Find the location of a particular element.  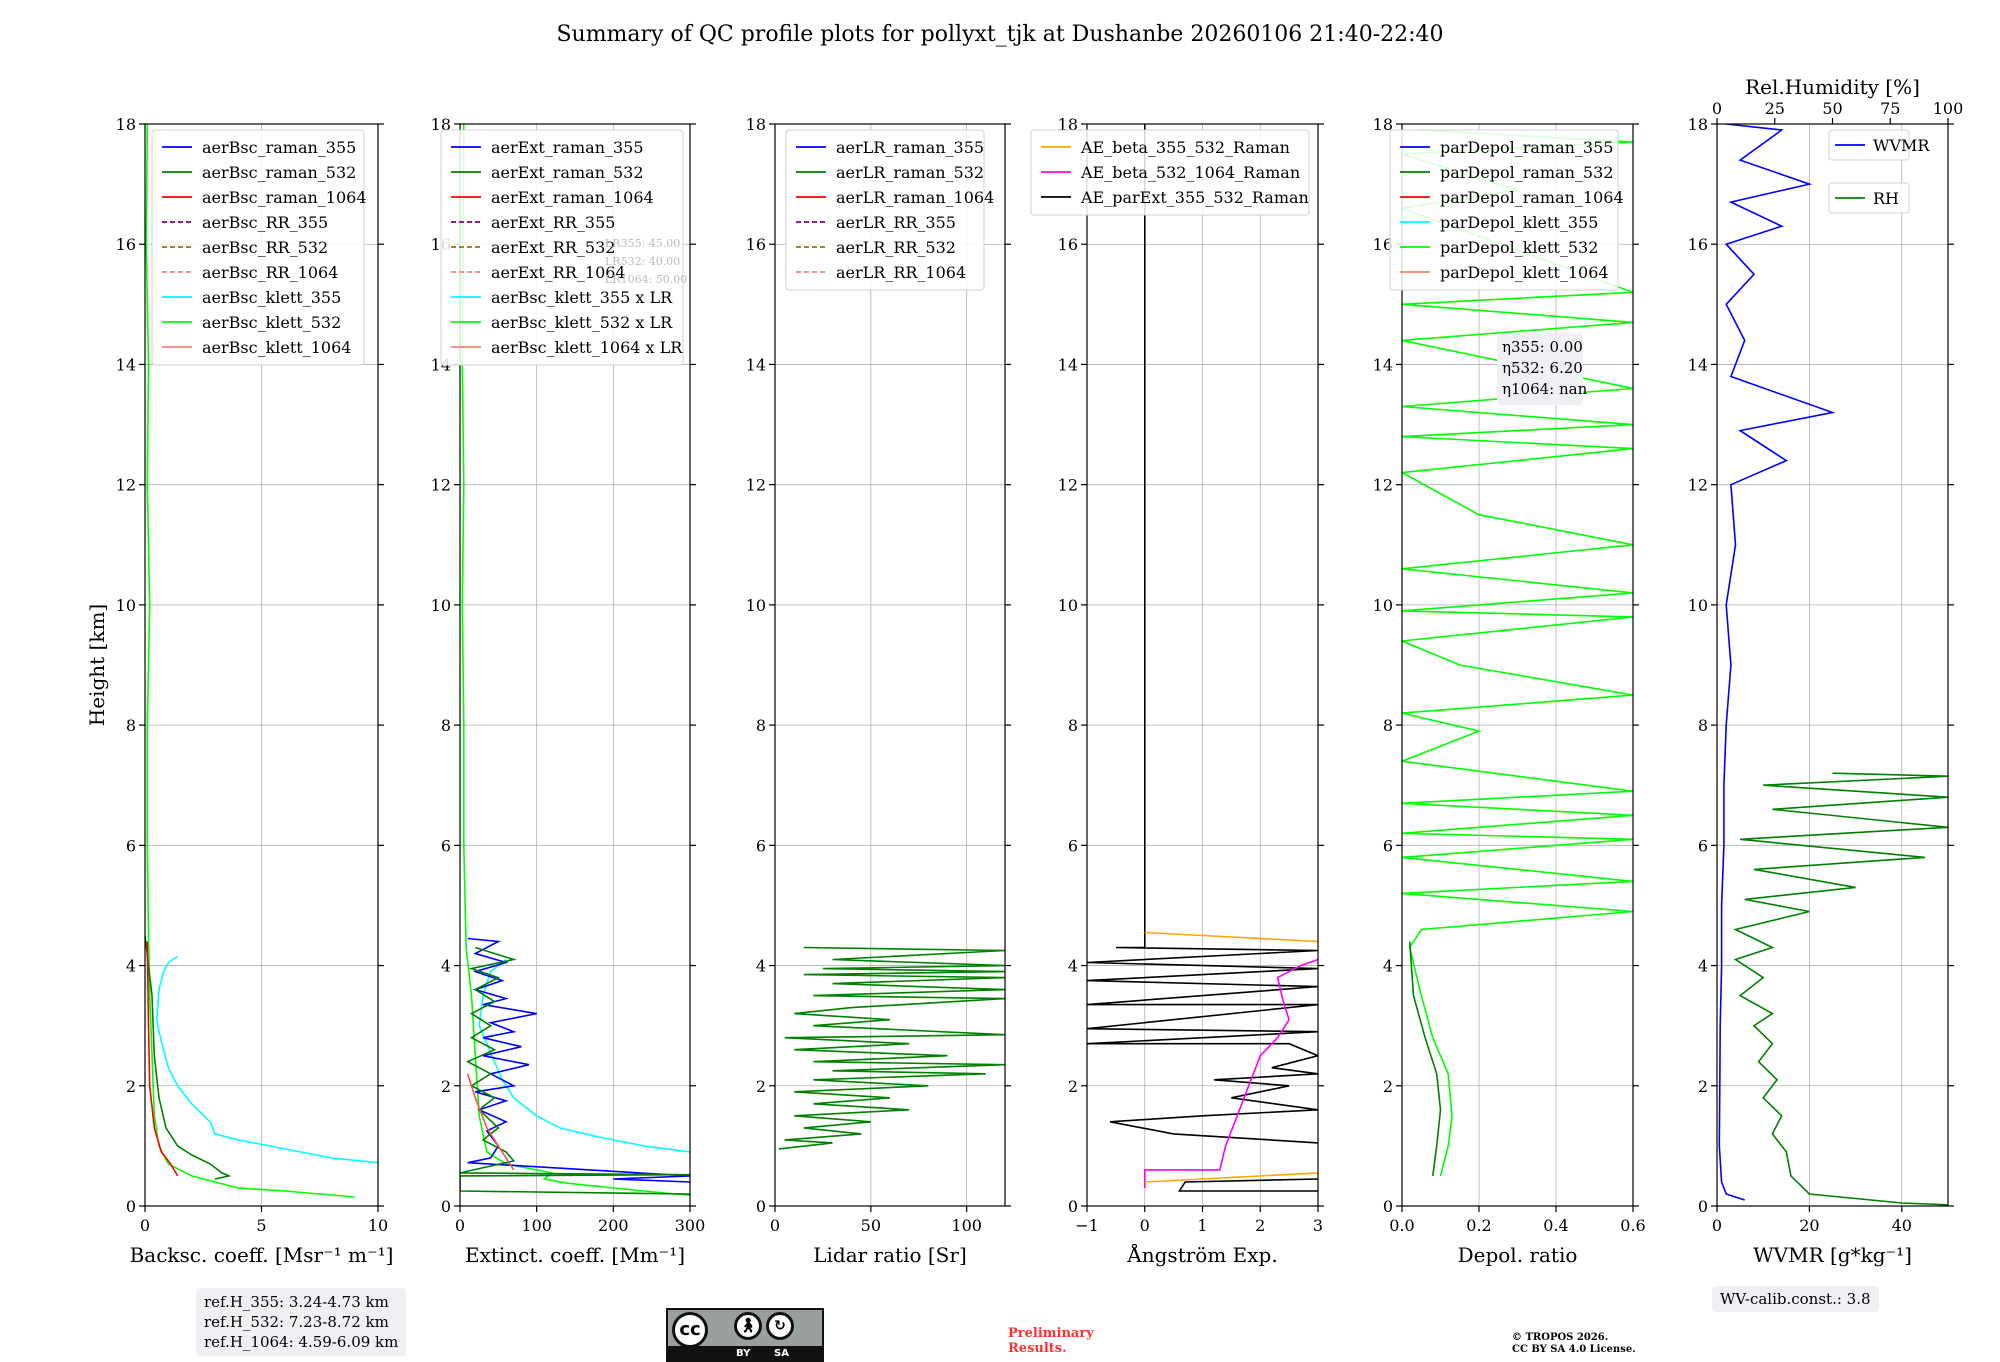

series-line-aerbsc-klett-532-x-lr is located at coordinates (575, 660).